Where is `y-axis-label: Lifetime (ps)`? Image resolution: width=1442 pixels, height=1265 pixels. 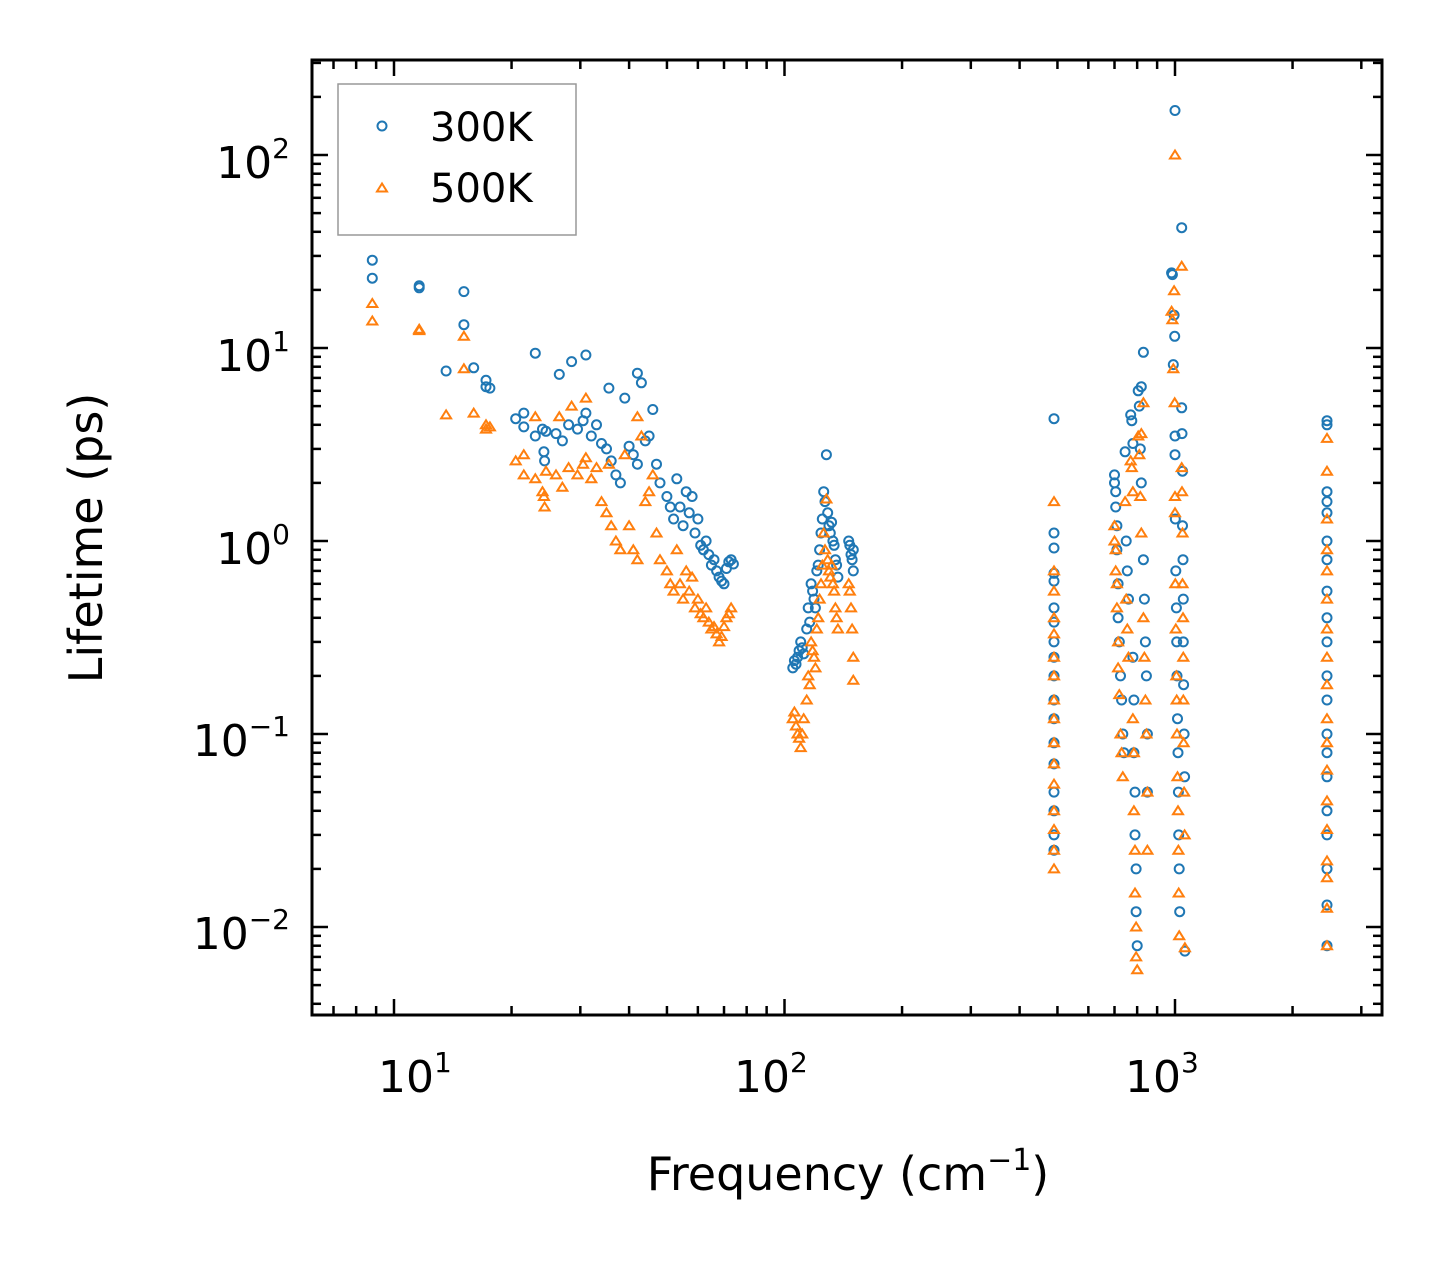
y-axis-label: Lifetime (ps) is located at coordinates (86, 538).